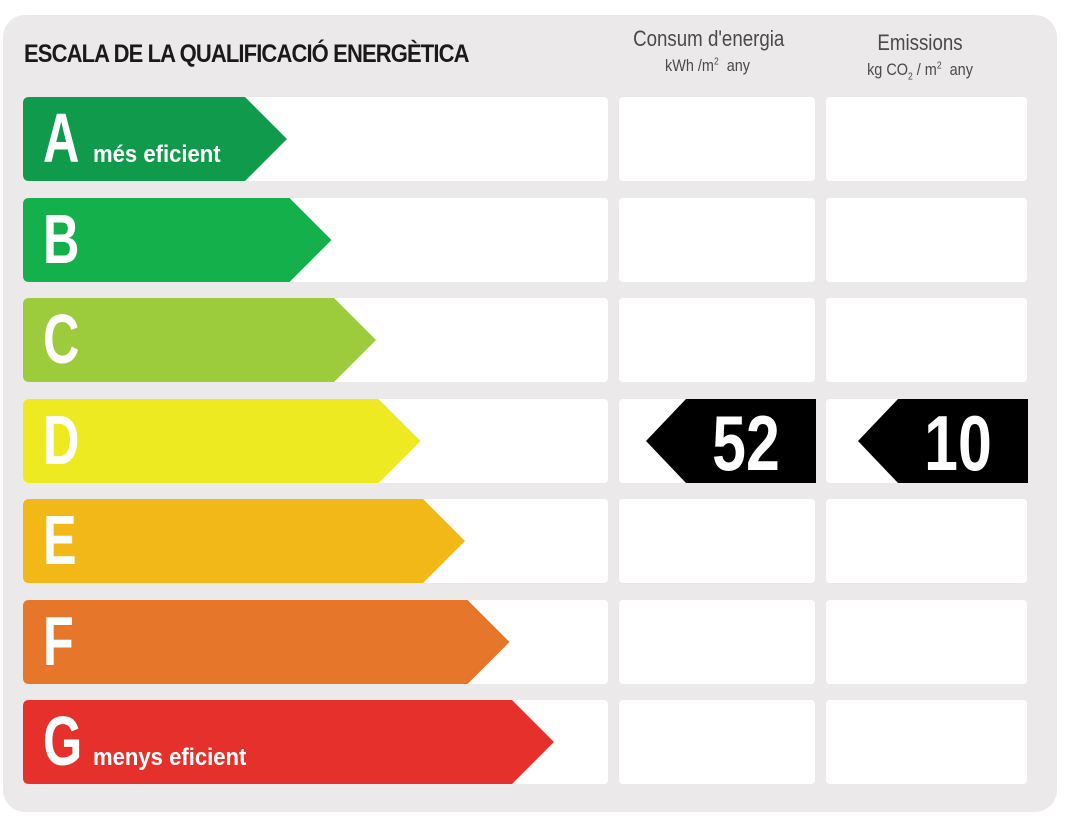 This screenshot has width=1072, height=831. Describe the element at coordinates (707, 65) in the screenshot. I see `consumption-unit: kWh /m2 any` at that location.